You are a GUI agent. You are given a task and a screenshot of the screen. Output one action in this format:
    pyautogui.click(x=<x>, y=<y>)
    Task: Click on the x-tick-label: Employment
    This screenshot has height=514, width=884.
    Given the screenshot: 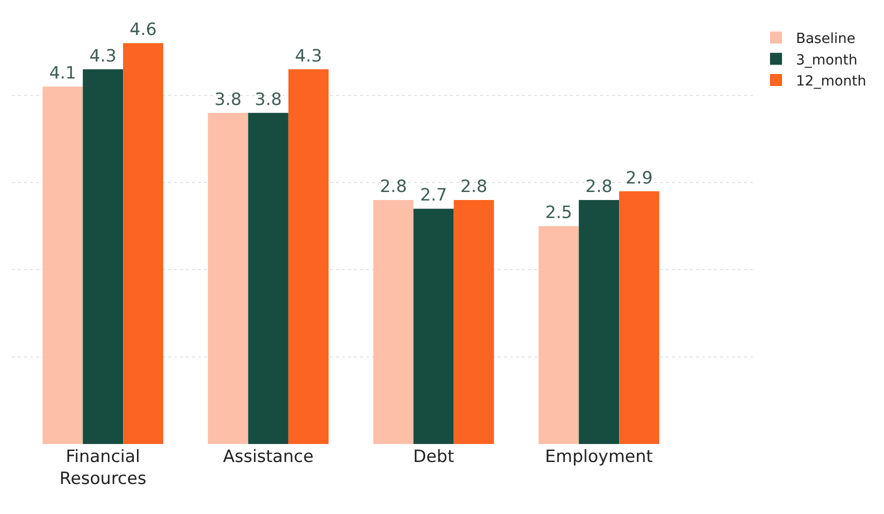 What is the action you would take?
    pyautogui.click(x=599, y=457)
    